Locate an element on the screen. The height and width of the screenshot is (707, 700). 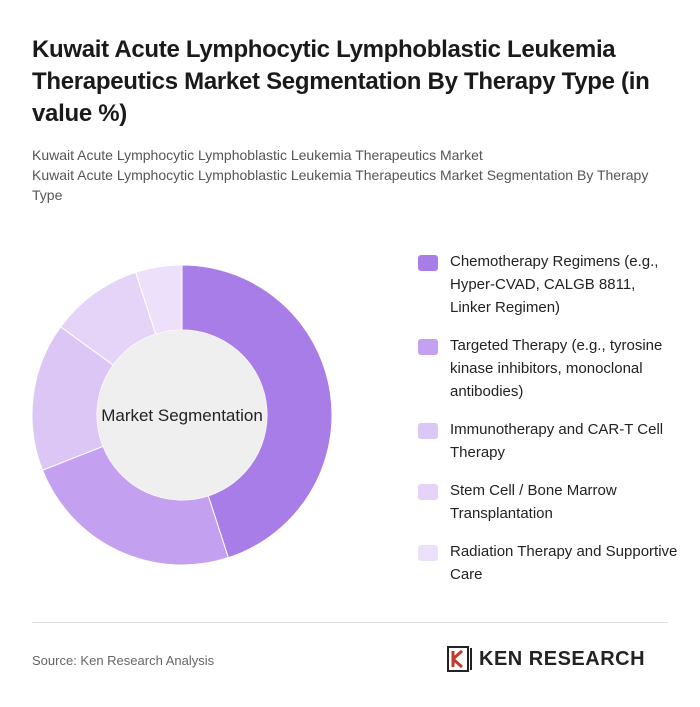
legend-item: Immunotherapy and CAR-T Cell Therapy is located at coordinates (548, 441).